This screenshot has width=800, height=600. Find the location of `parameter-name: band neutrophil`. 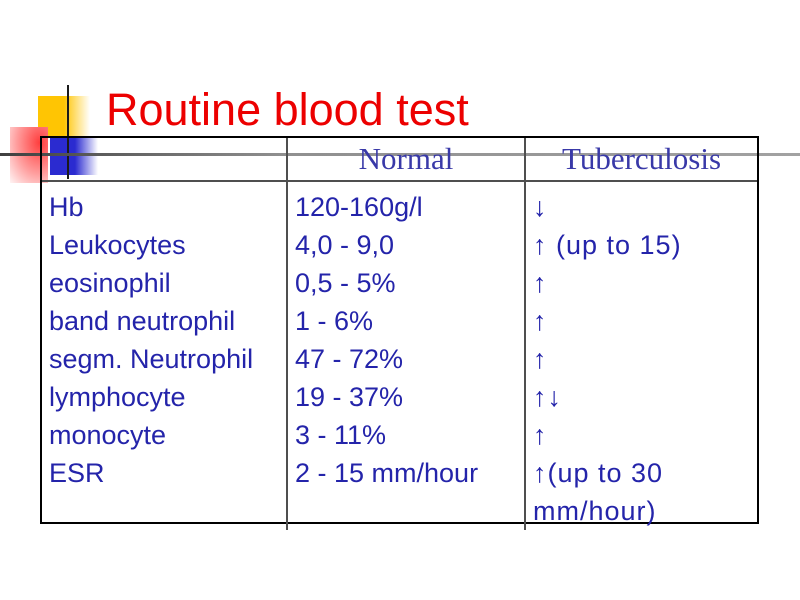

parameter-name: band neutrophil is located at coordinates (142, 321).